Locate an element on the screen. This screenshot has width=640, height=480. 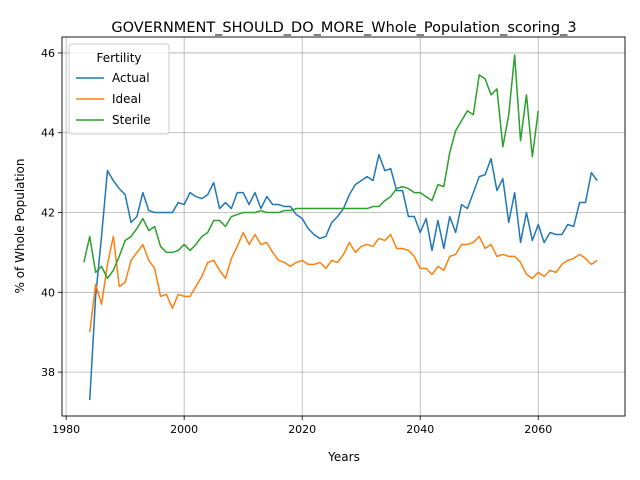
y-tick-label: 44 is located at coordinates (48, 133).